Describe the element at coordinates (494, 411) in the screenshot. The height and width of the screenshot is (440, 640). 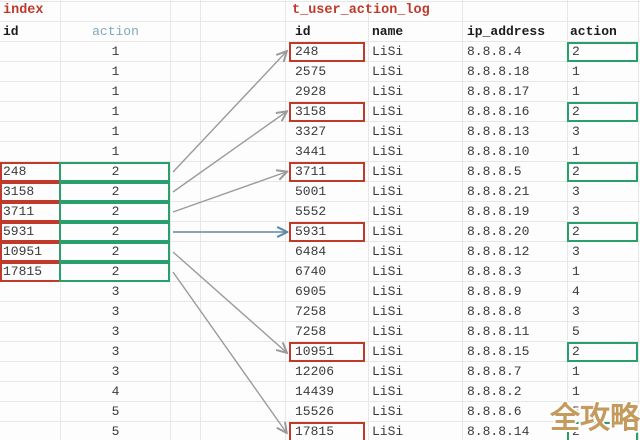
I see `log-ip-cell: 8.8.8.6` at that location.